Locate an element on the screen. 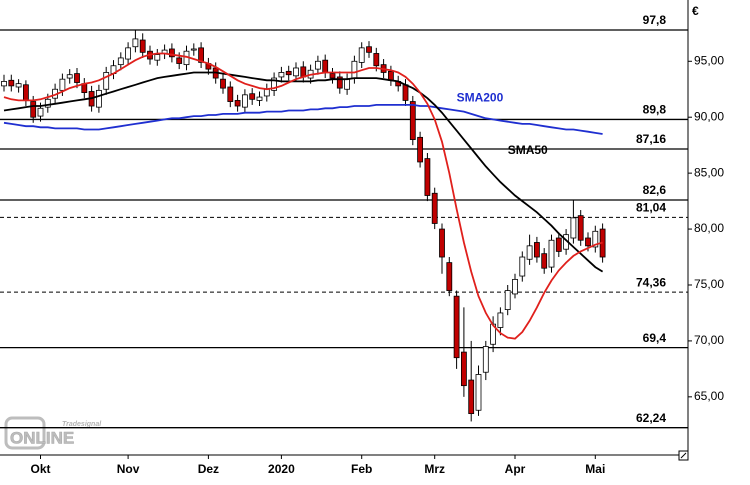  overlay-line is located at coordinates (303, 119).